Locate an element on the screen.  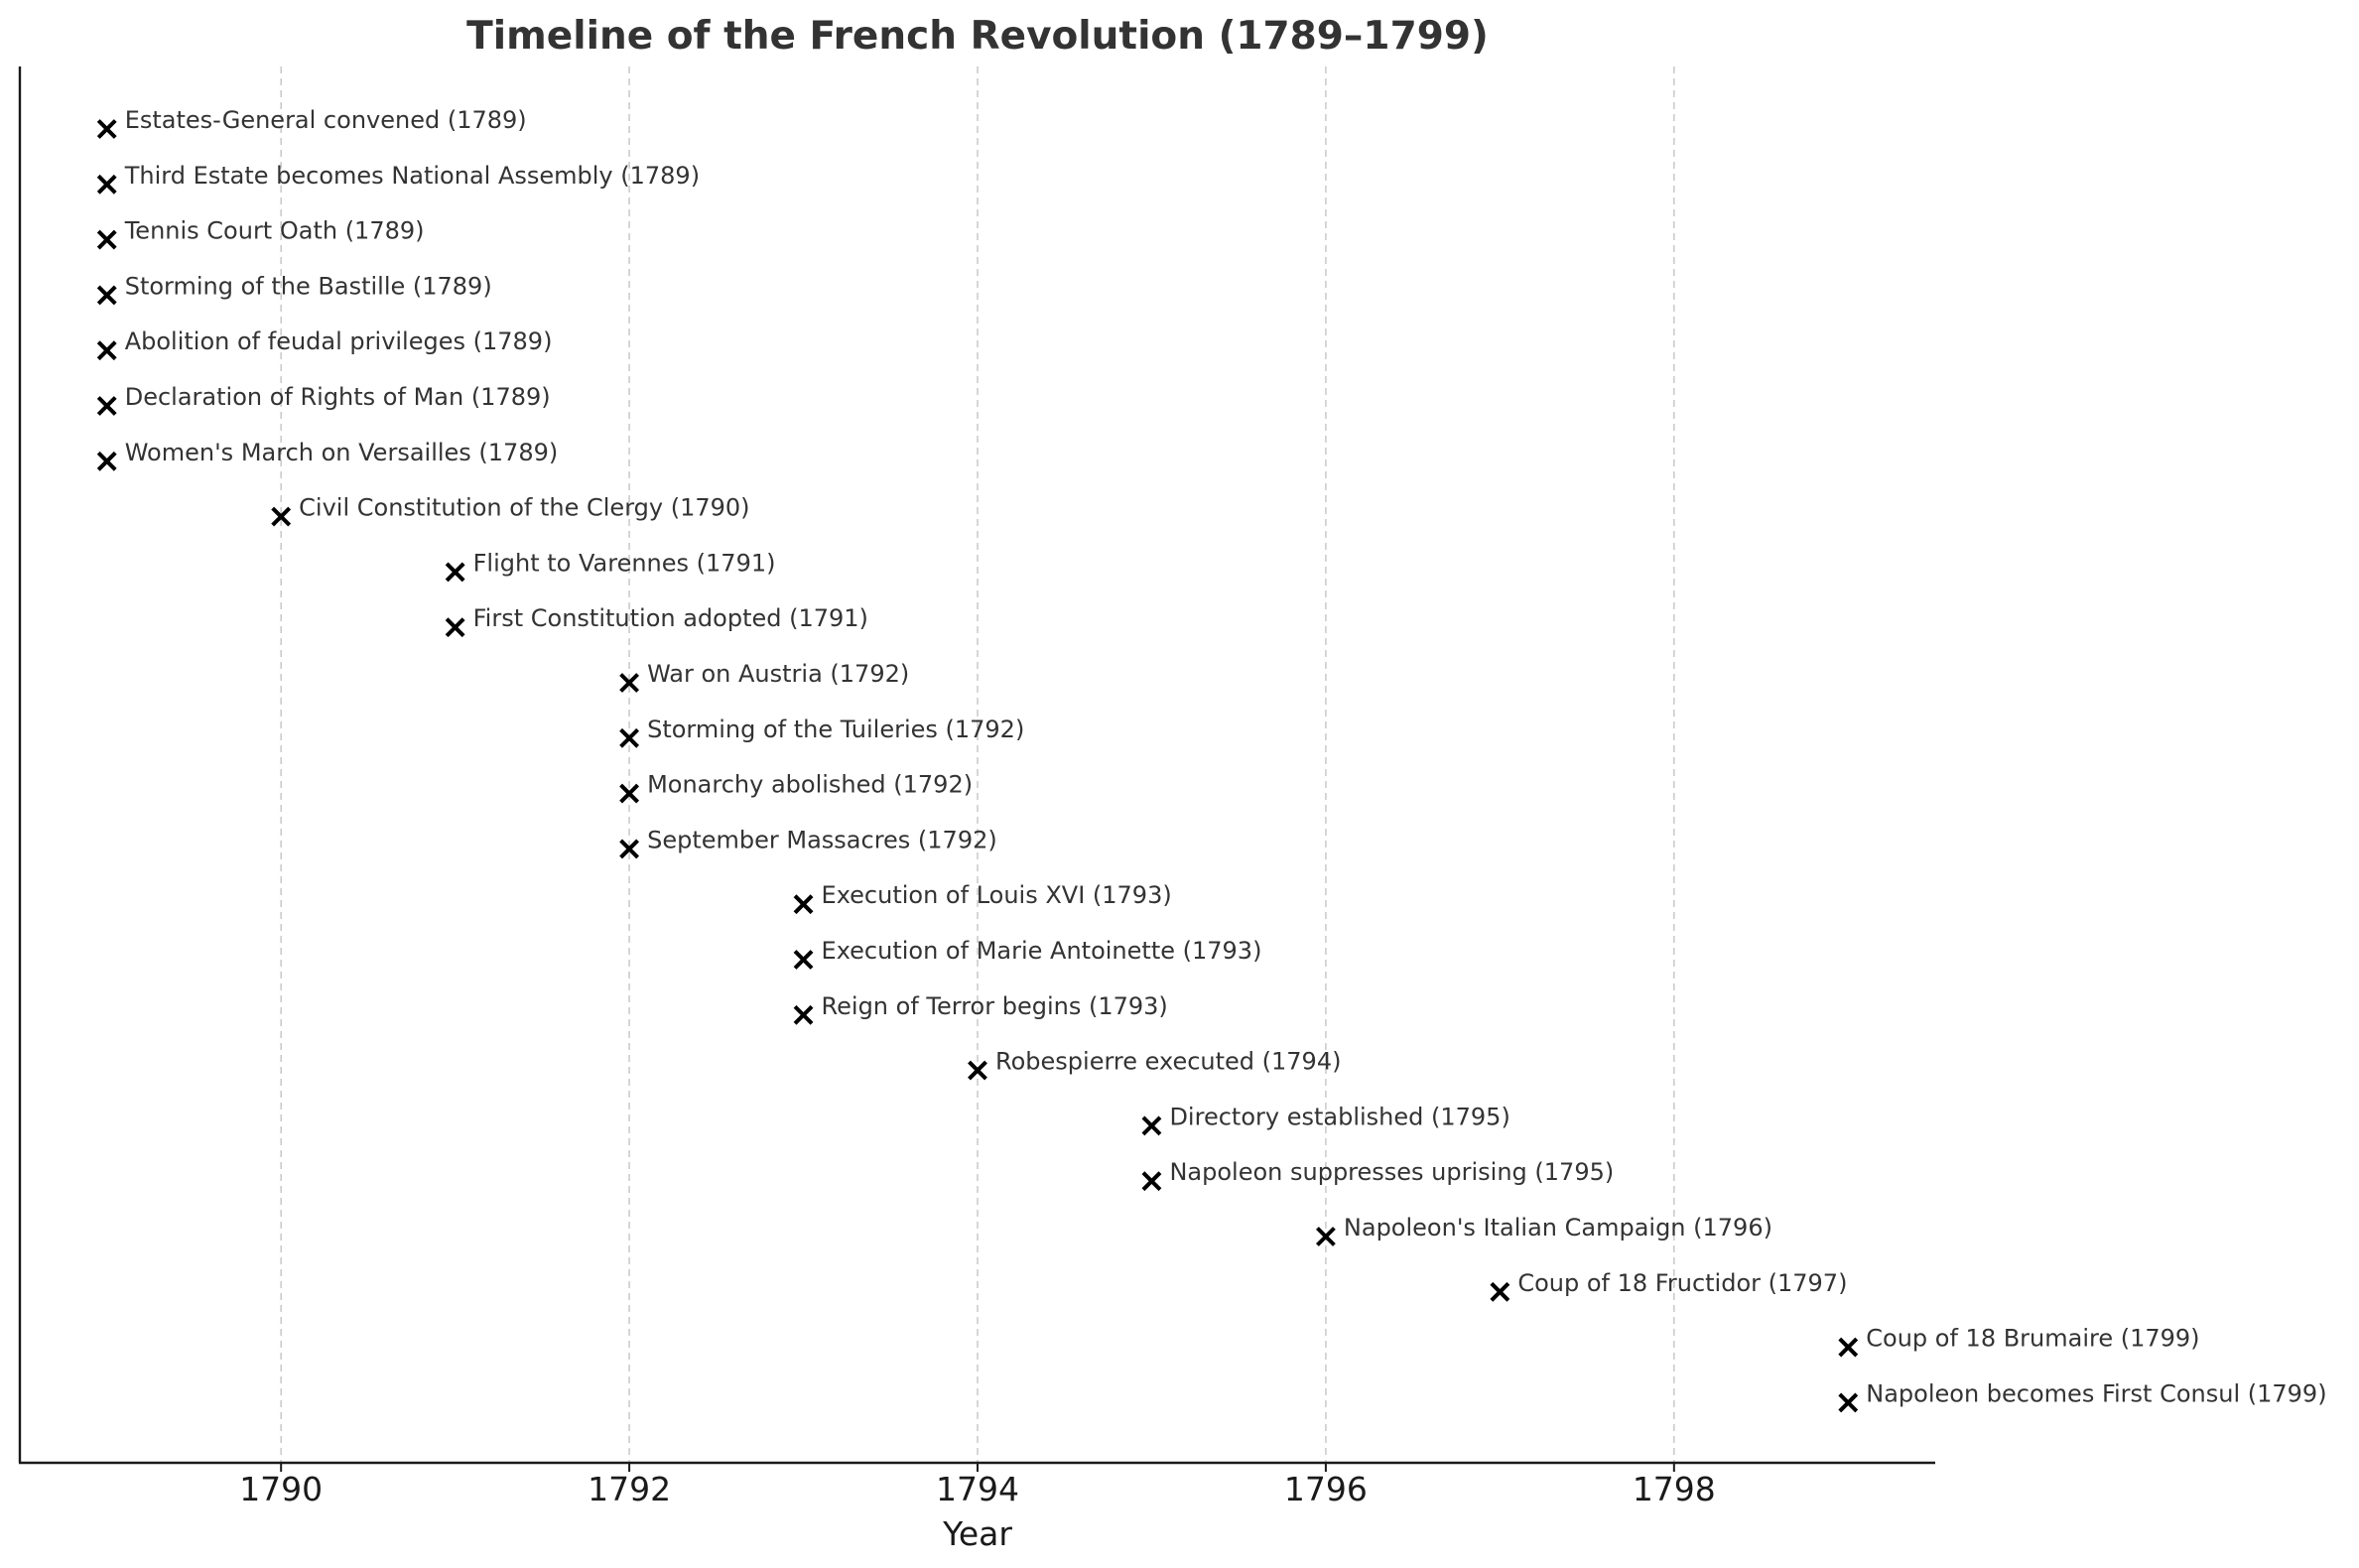
event-label: Flight to Varennes (1791) is located at coordinates (625, 563).